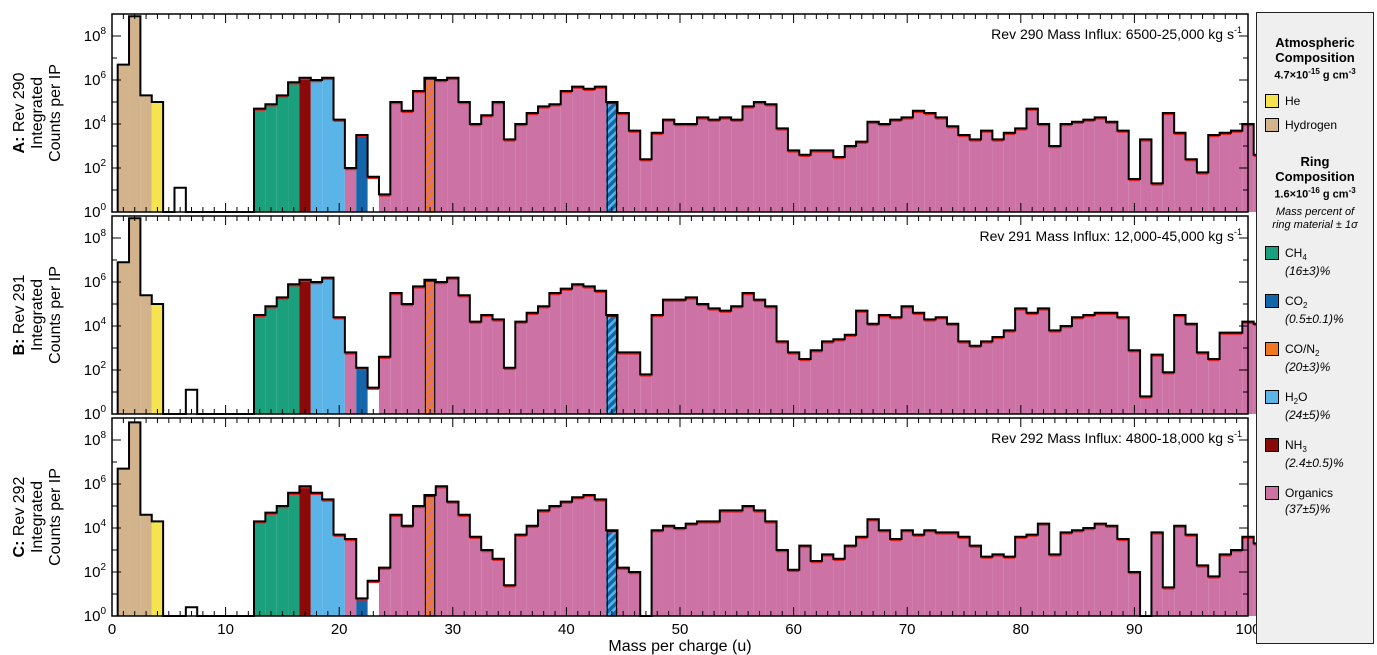  What do you see at coordinates (1319, 310) in the screenshot?
I see `legend-item-co2: CO2 (0.5±0.1)%` at bounding box center [1319, 310].